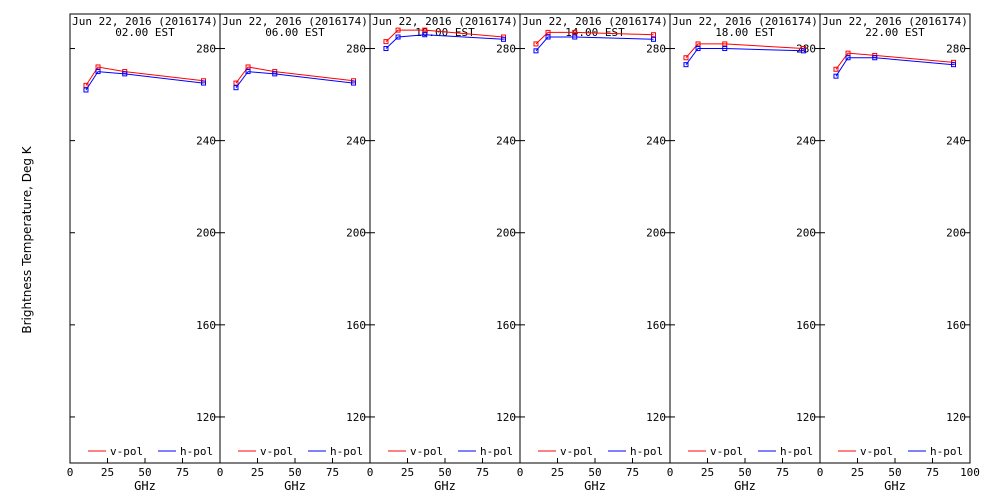 The image size is (1000, 500). What do you see at coordinates (745, 32) in the screenshot?
I see `panel-subtitle: 18.00 EST` at bounding box center [745, 32].